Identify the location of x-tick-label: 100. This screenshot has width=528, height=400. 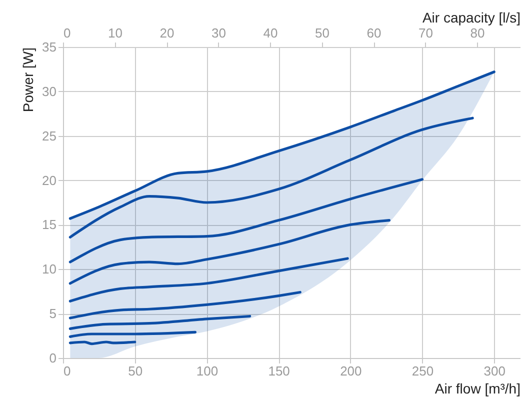
(207, 371).